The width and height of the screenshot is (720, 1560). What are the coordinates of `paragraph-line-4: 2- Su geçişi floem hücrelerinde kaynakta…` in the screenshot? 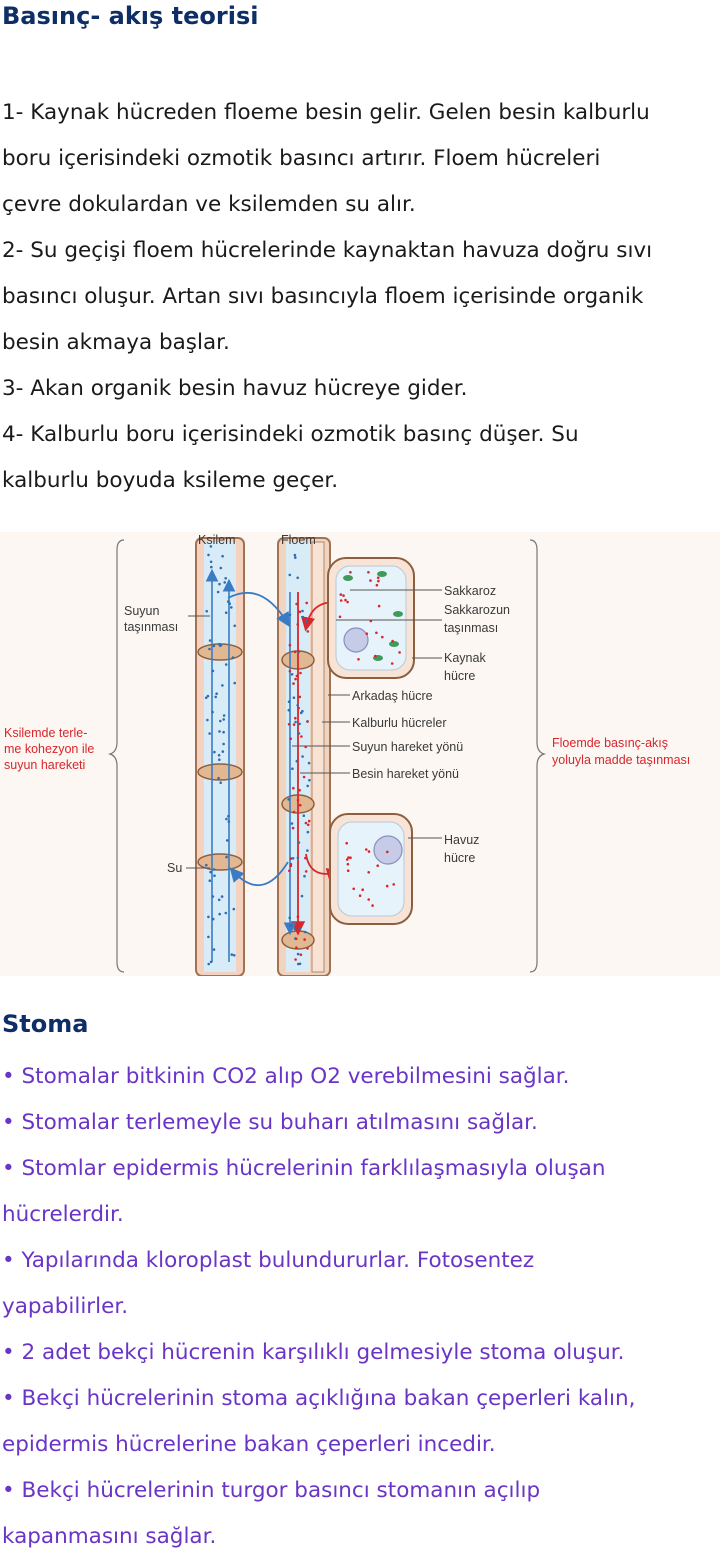 It's located at (327, 250).